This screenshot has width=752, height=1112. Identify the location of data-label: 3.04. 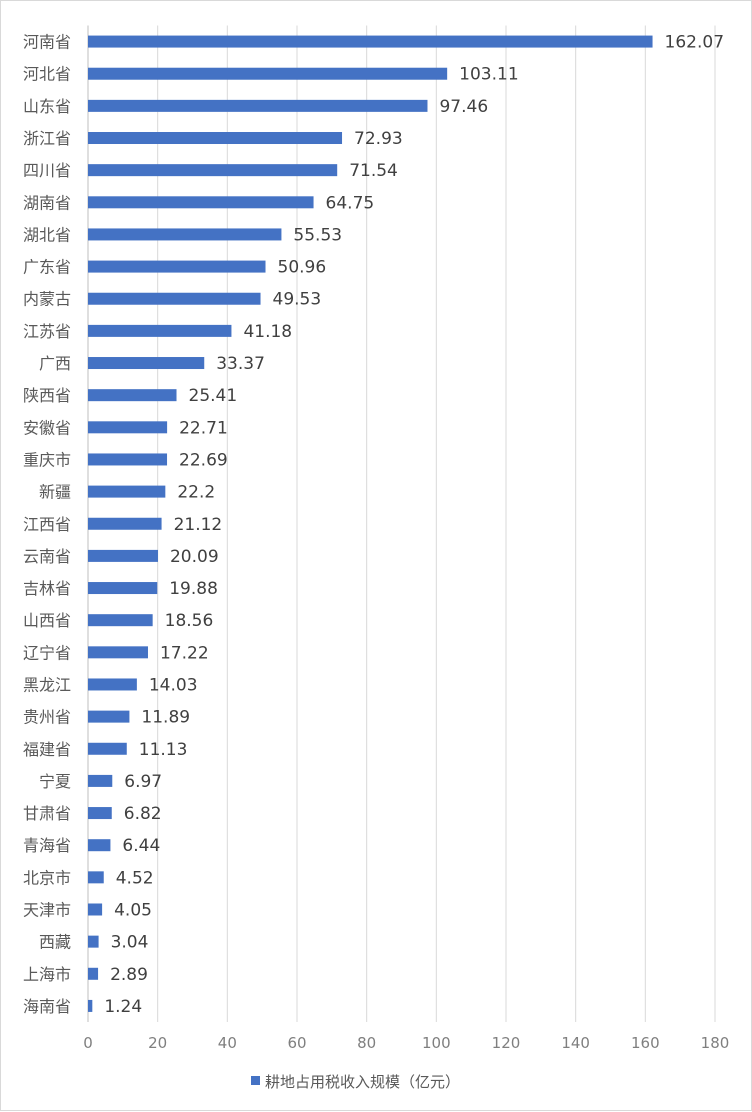
(130, 943).